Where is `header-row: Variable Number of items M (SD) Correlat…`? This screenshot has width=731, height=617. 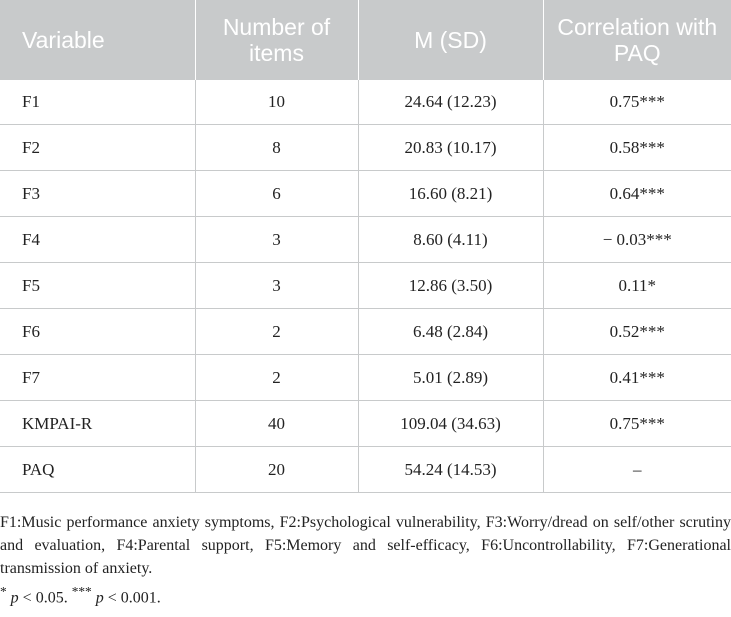 header-row: Variable Number of items M (SD) Correlat… is located at coordinates (365, 40).